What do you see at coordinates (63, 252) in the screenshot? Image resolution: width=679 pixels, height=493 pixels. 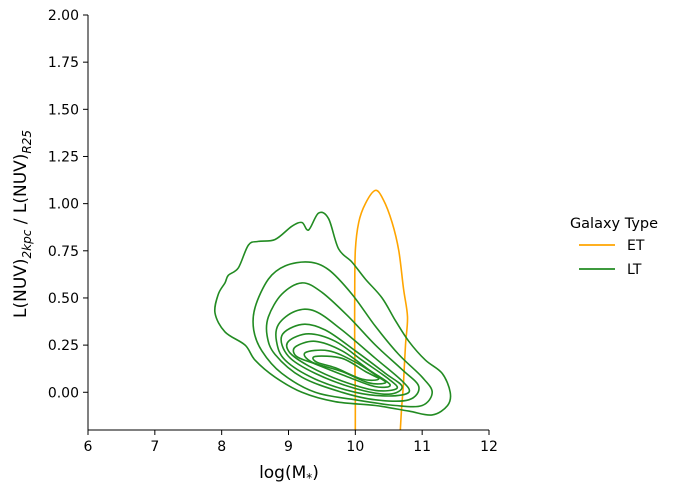 I see `y-tick-label: 0.75` at bounding box center [63, 252].